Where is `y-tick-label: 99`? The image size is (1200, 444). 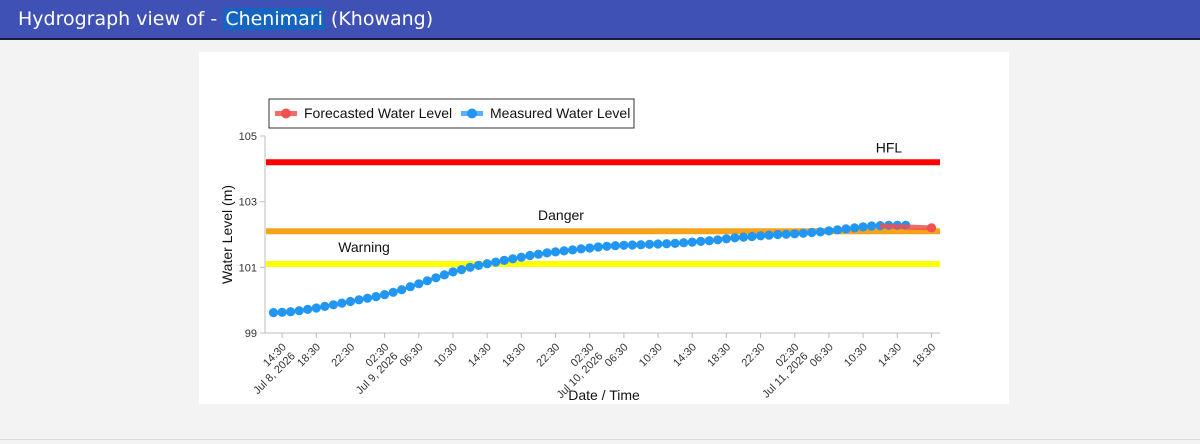 y-tick-label: 99 is located at coordinates (251, 334).